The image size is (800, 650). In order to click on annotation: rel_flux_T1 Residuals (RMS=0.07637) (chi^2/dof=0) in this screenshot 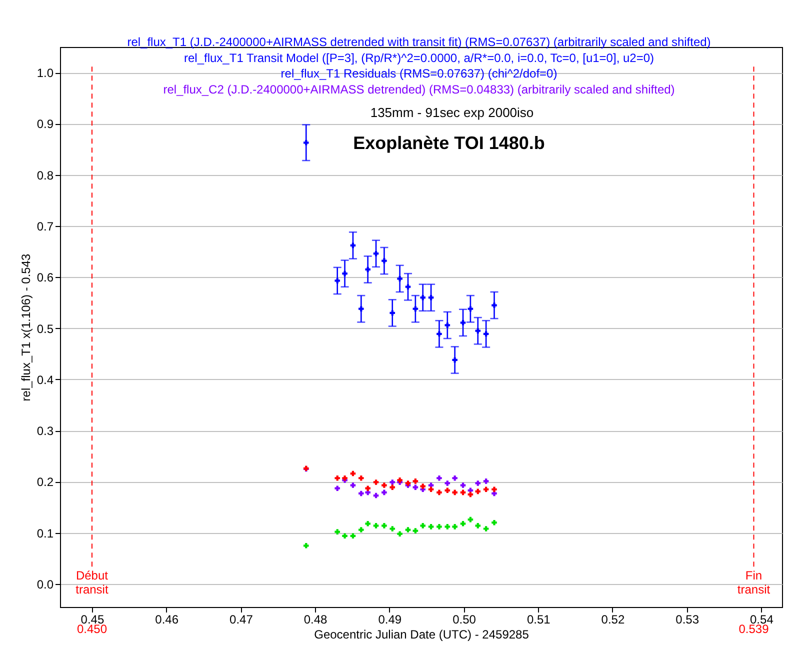, I will do `click(419, 73)`.